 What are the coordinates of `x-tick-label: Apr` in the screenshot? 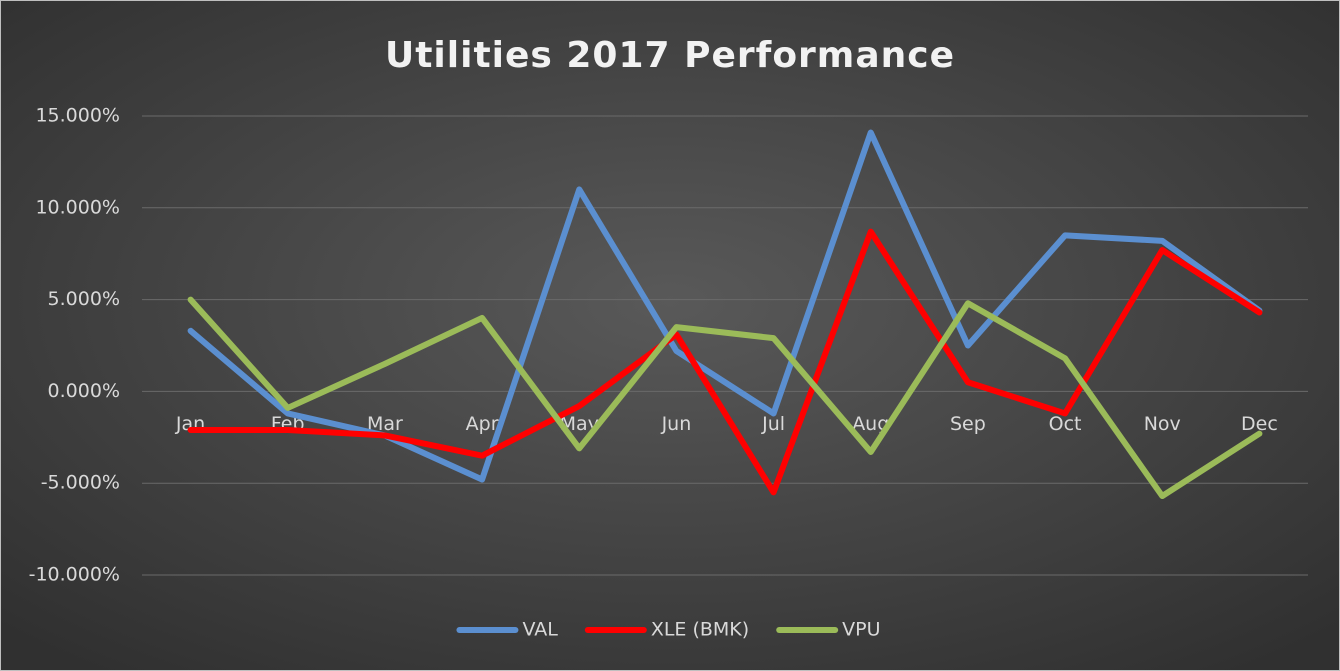 It's located at (482, 424).